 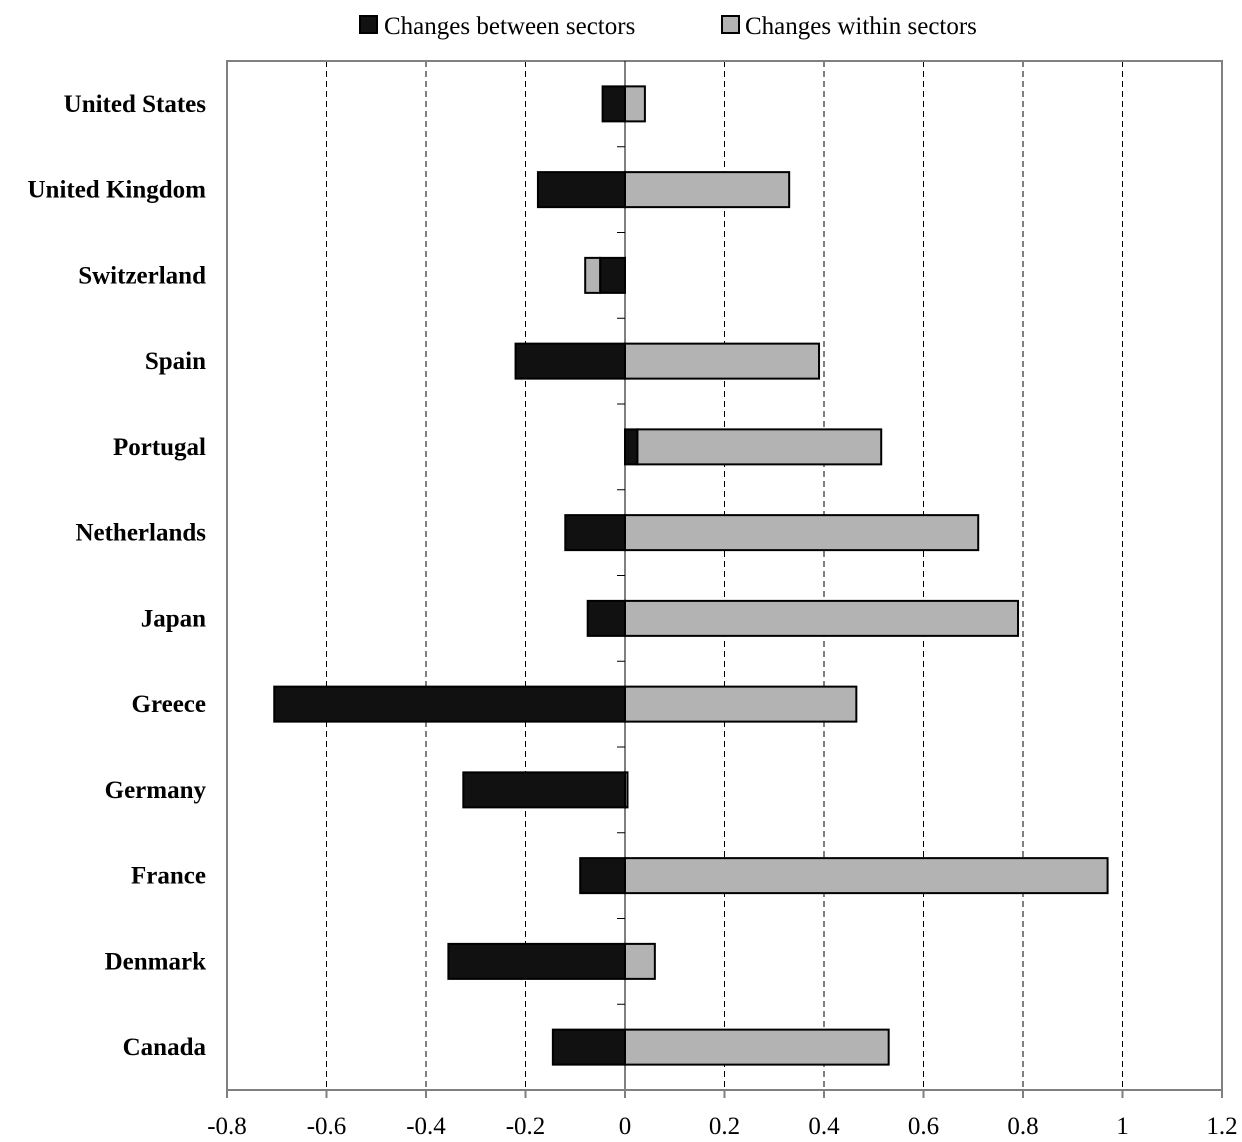 What do you see at coordinates (1122, 1126) in the screenshot?
I see `x-tick-label: 1` at bounding box center [1122, 1126].